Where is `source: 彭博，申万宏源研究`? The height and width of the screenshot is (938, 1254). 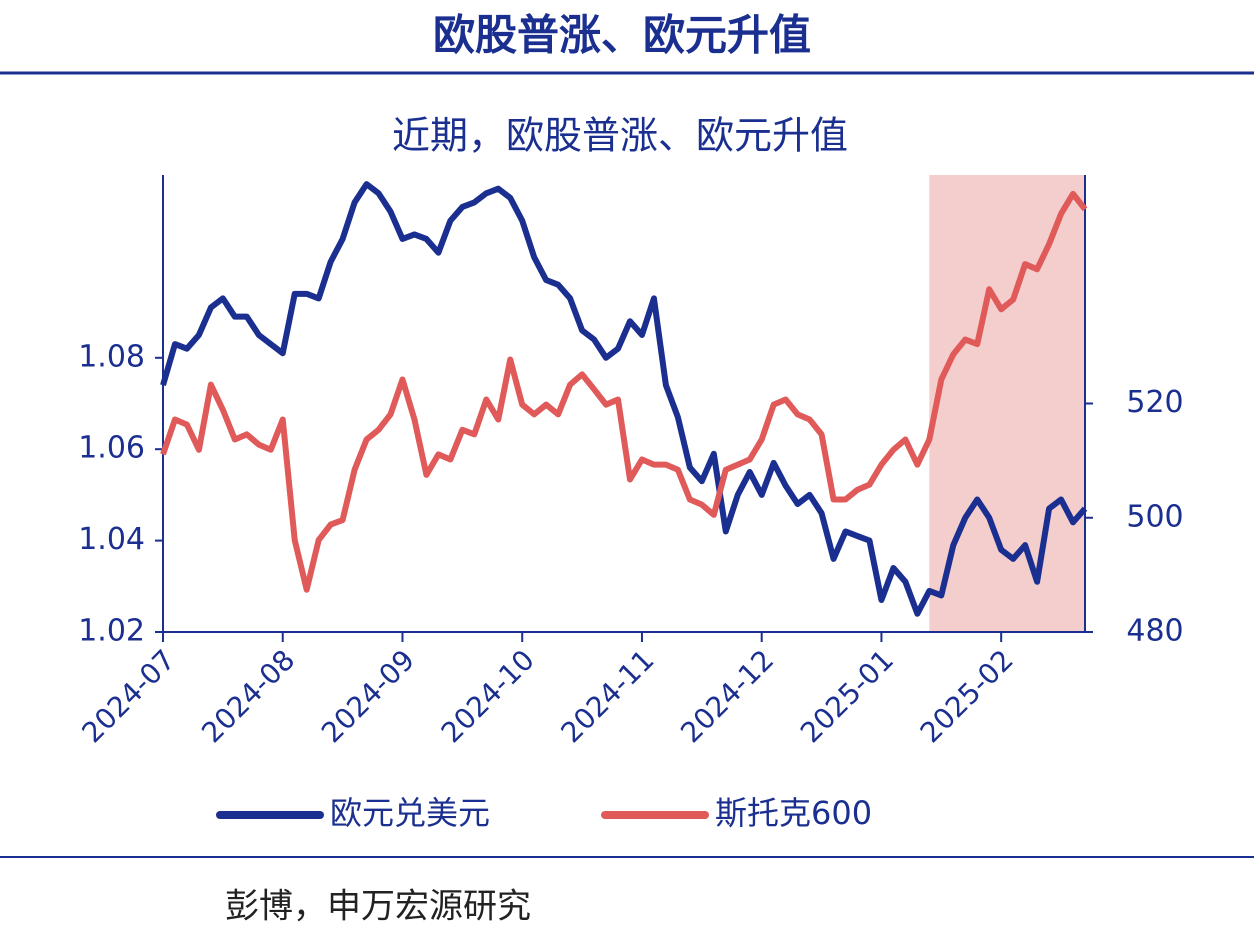
source: 彭博，申万宏源研究 is located at coordinates (378, 907).